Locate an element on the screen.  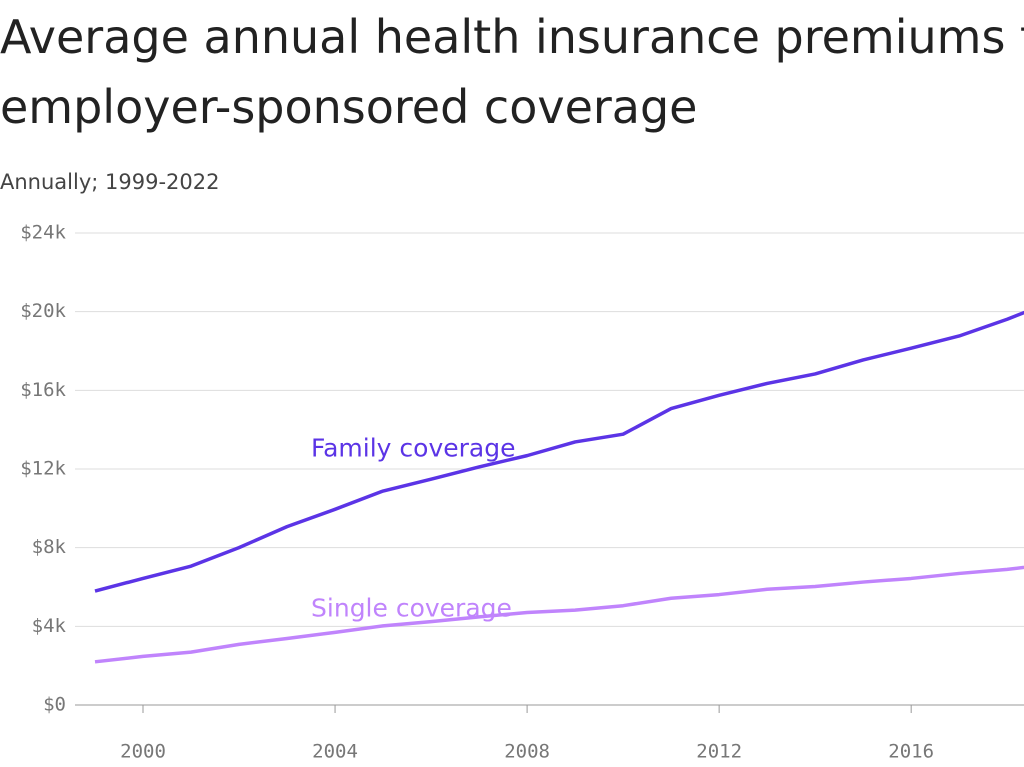
y-tick-label: $16k is located at coordinates (43, 390).